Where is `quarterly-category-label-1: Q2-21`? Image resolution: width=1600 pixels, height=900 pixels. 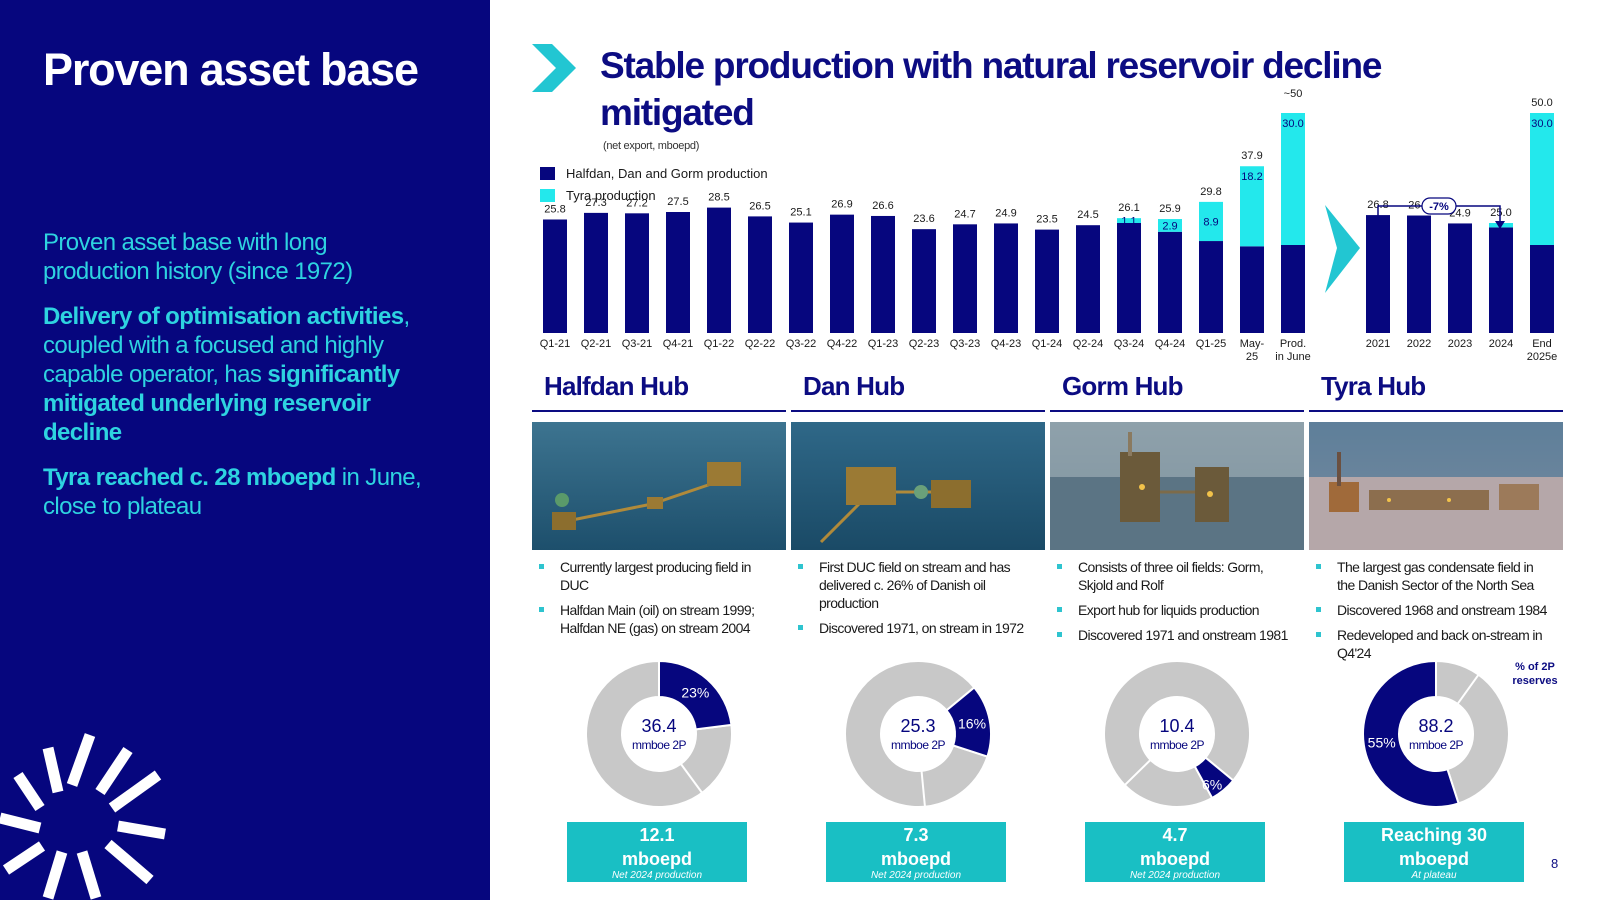
quarterly-category-label-1: Q2-21 is located at coordinates (596, 344).